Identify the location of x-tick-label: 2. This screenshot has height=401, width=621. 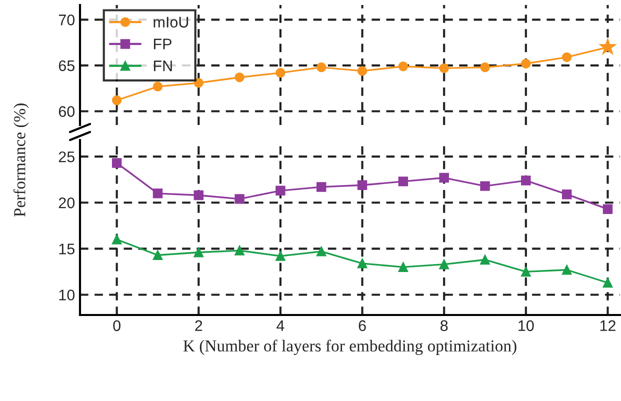
(198, 325).